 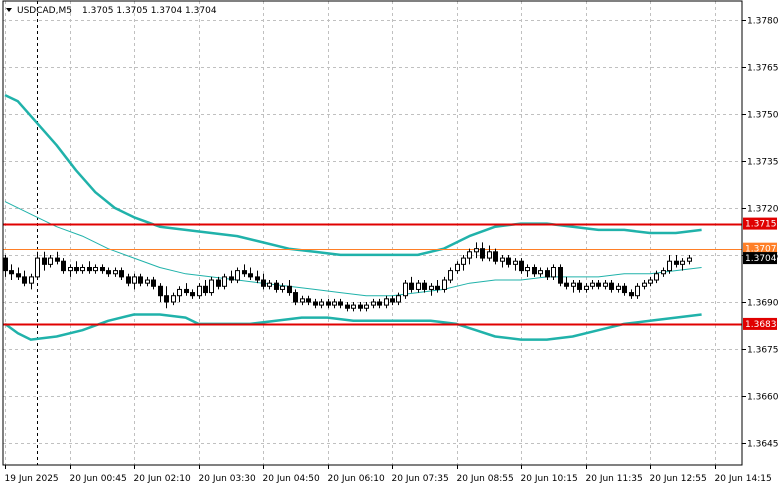 What do you see at coordinates (614, 479) in the screenshot?
I see `x-tick-label: 20 Jun 11:35` at bounding box center [614, 479].